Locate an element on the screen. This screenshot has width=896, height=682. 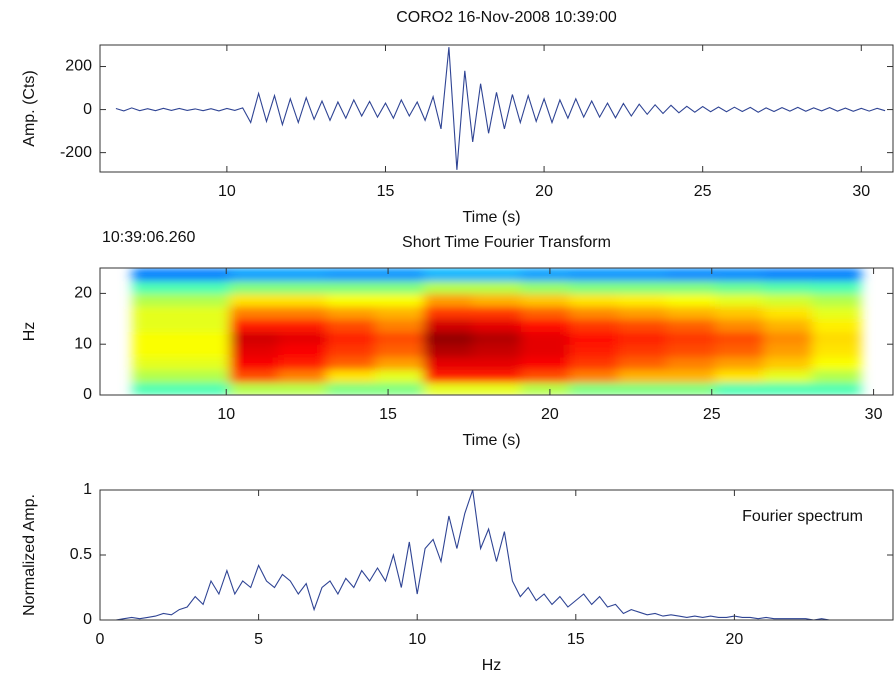
annotation: Fourier spectrum is located at coordinates (802, 516).